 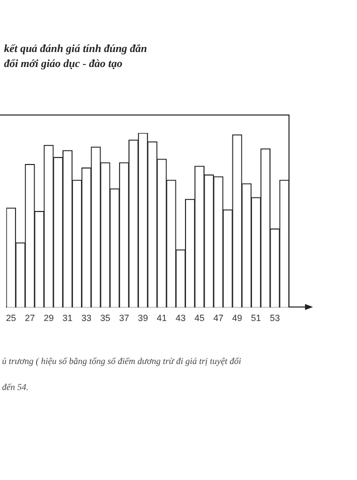 What do you see at coordinates (122, 361) in the screenshot?
I see `text: ủ trương ( hiệu số bằng tổng số điểm dương trừ đi giá trị tuyệt đối` at bounding box center [122, 361].